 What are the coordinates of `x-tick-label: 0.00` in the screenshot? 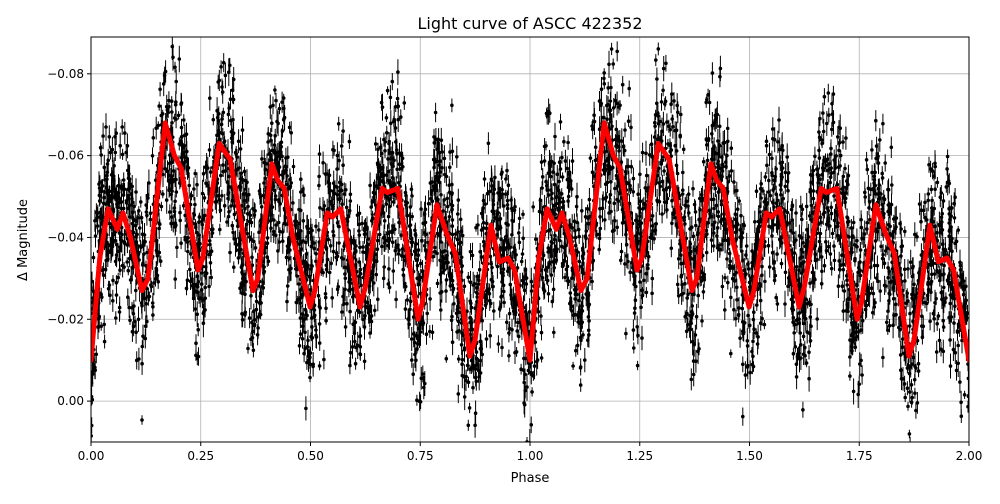 It's located at (91, 456).